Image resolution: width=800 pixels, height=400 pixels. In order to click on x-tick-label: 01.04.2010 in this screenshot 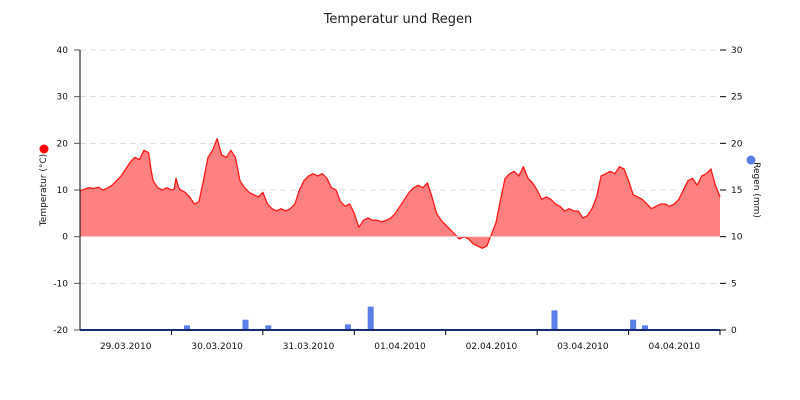, I will do `click(400, 347)`.